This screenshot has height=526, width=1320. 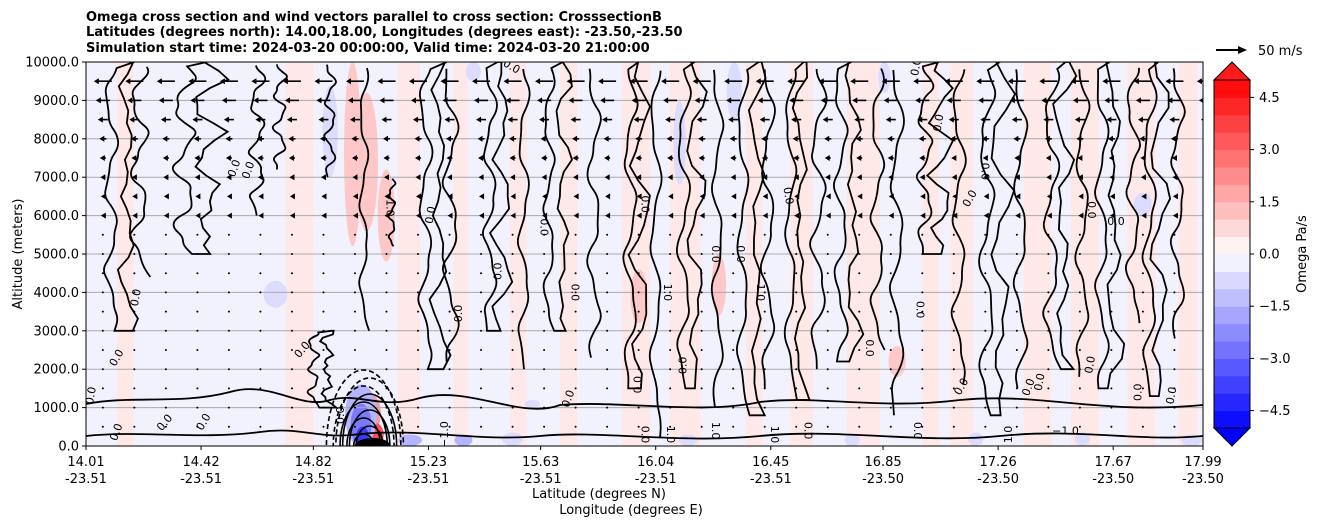 I want to click on x-tick-label-lon: -23.51, so click(x=771, y=479).